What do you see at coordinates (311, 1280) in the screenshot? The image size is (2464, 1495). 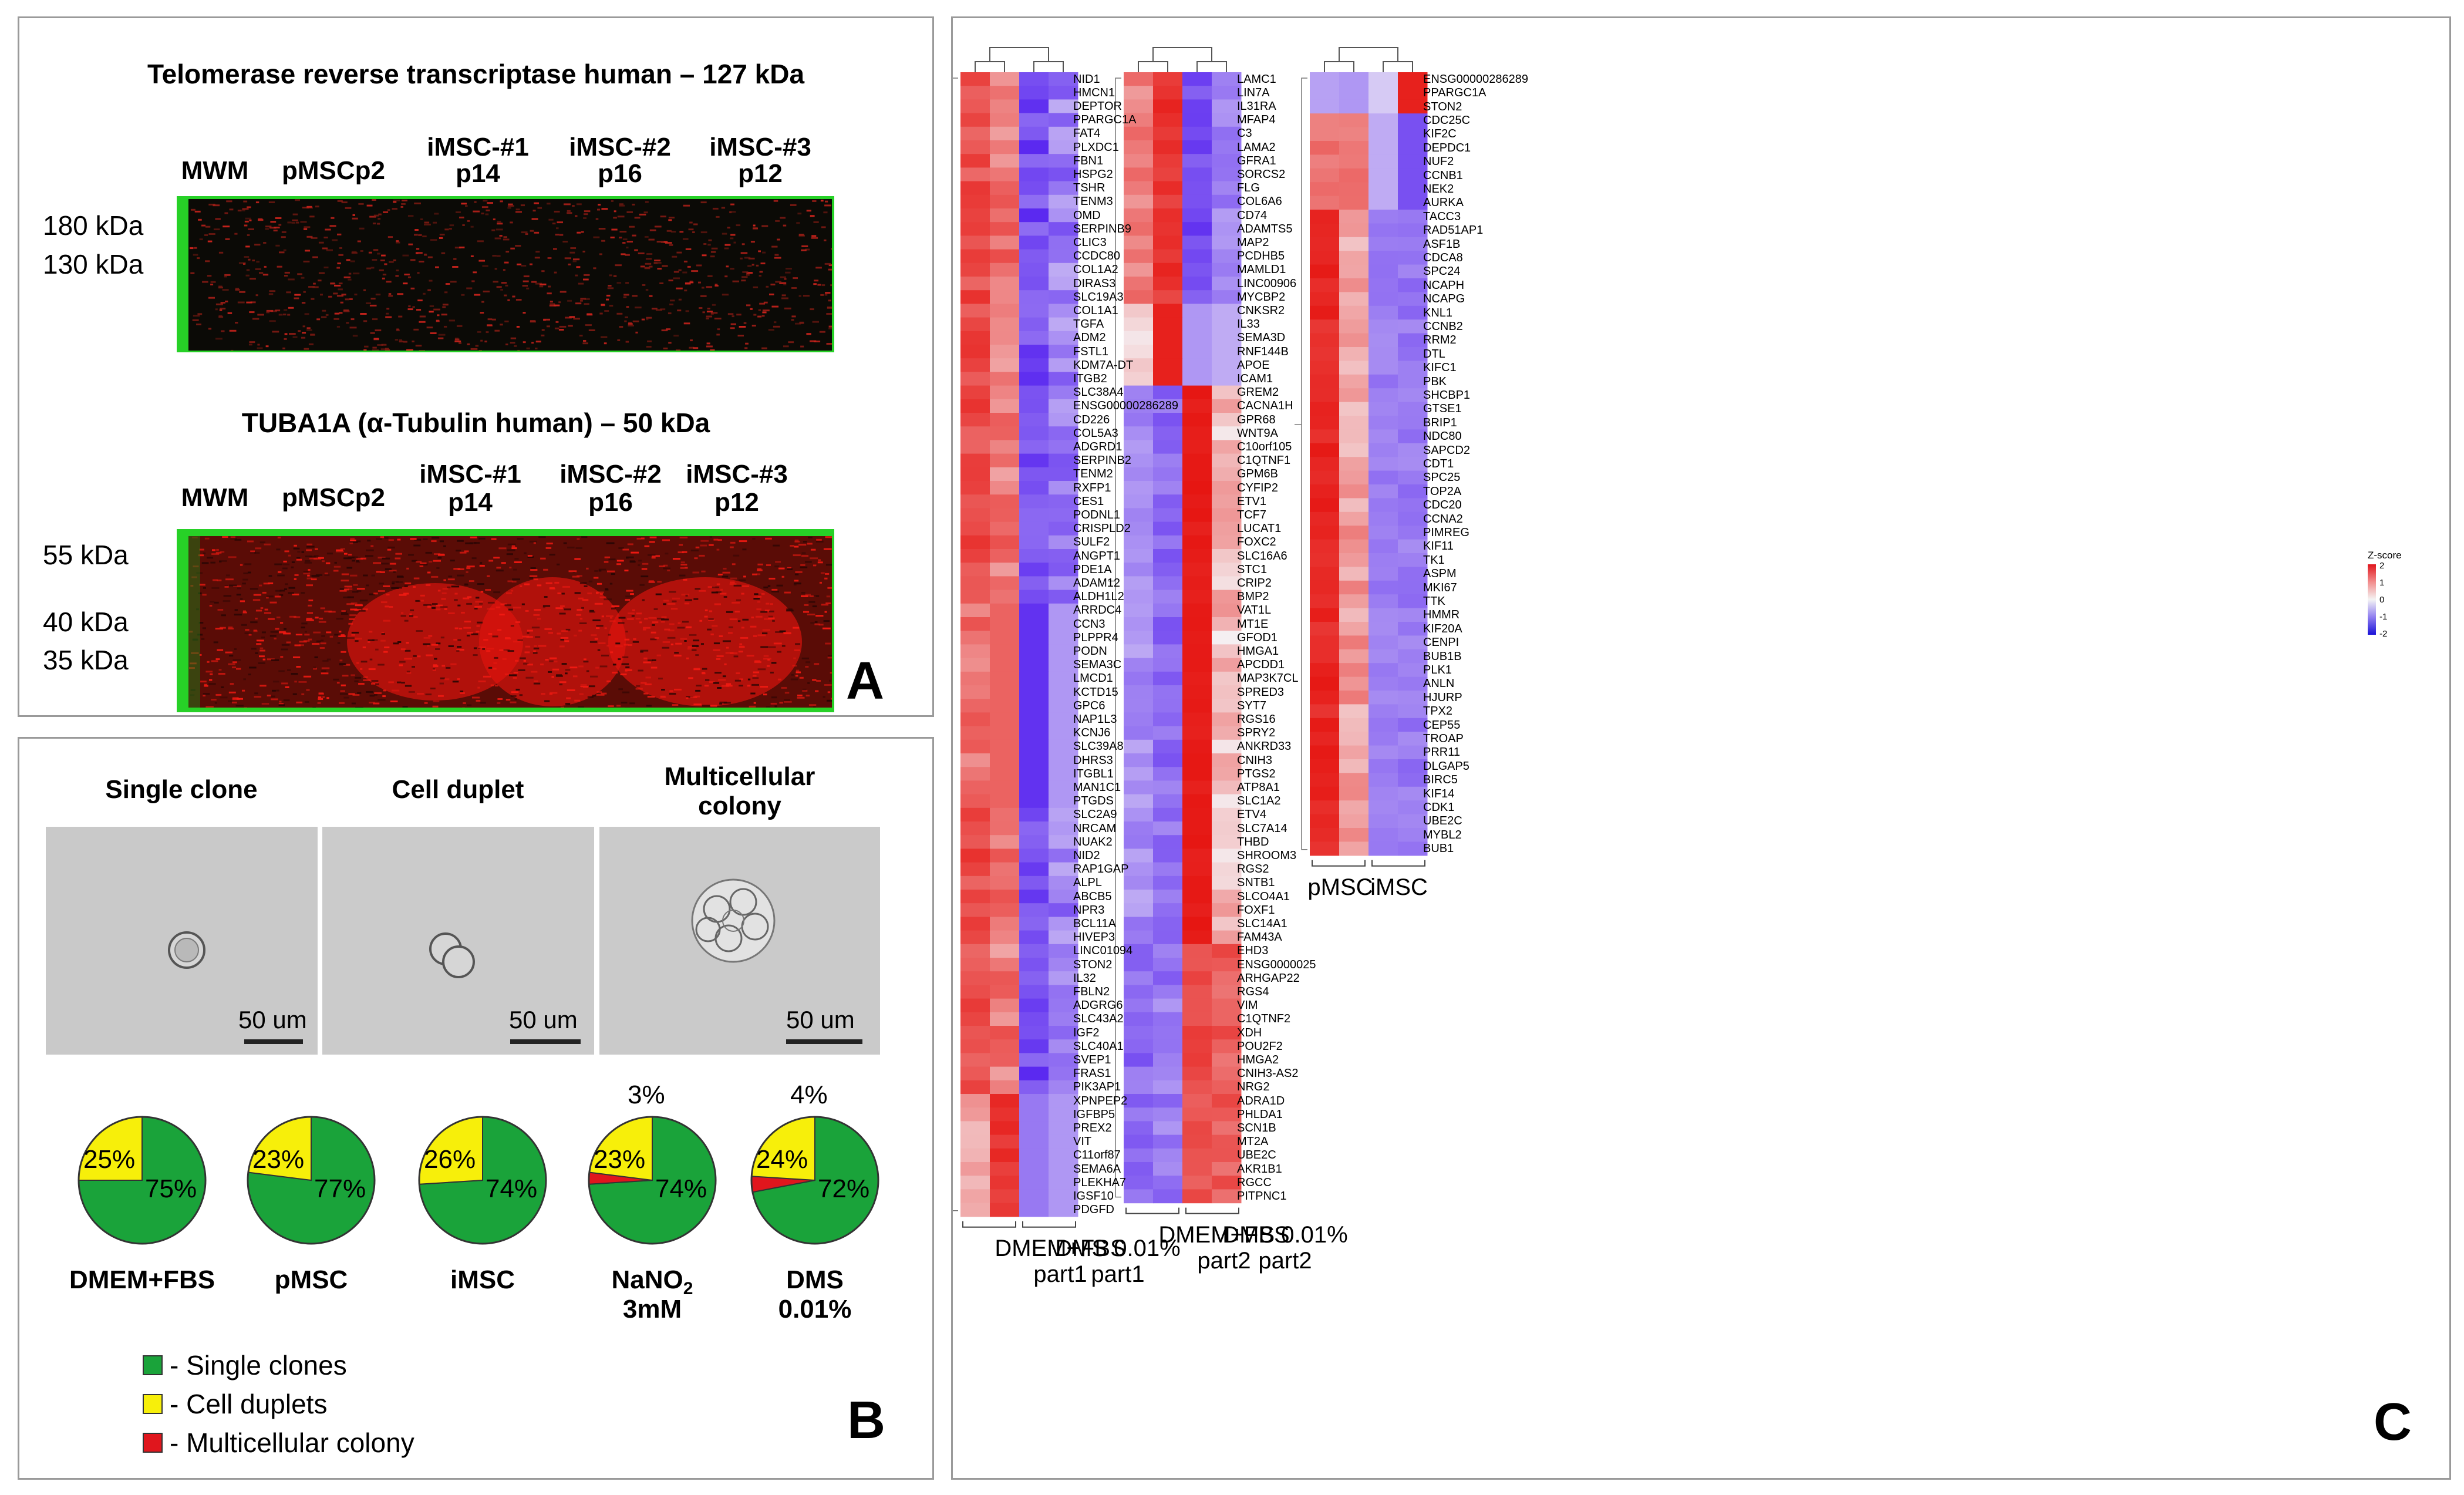 I see `pie-condition-label: pMSC` at bounding box center [311, 1280].